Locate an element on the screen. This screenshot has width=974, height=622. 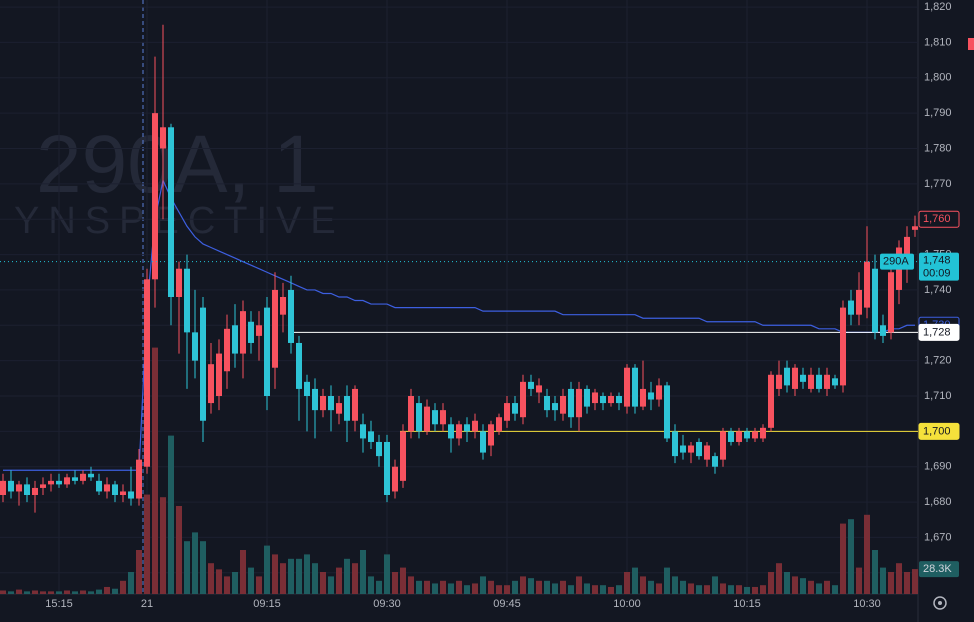
x-tick-label: 10:30 is located at coordinates (867, 604).